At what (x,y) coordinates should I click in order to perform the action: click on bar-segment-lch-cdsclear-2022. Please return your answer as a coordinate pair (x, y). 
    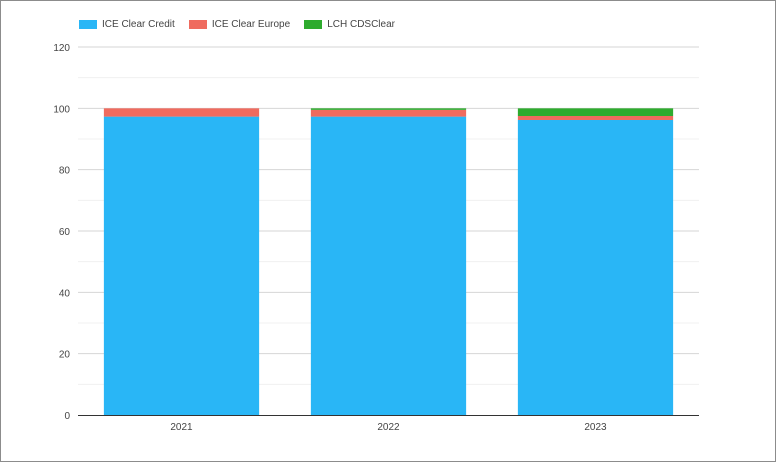
    Looking at the image, I should click on (388, 109).